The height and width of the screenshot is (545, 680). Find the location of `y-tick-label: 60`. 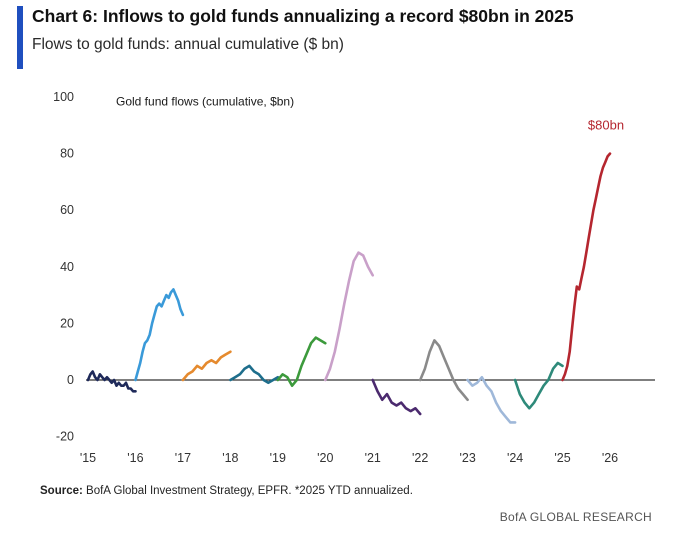

y-tick-label: 60 is located at coordinates (67, 210).